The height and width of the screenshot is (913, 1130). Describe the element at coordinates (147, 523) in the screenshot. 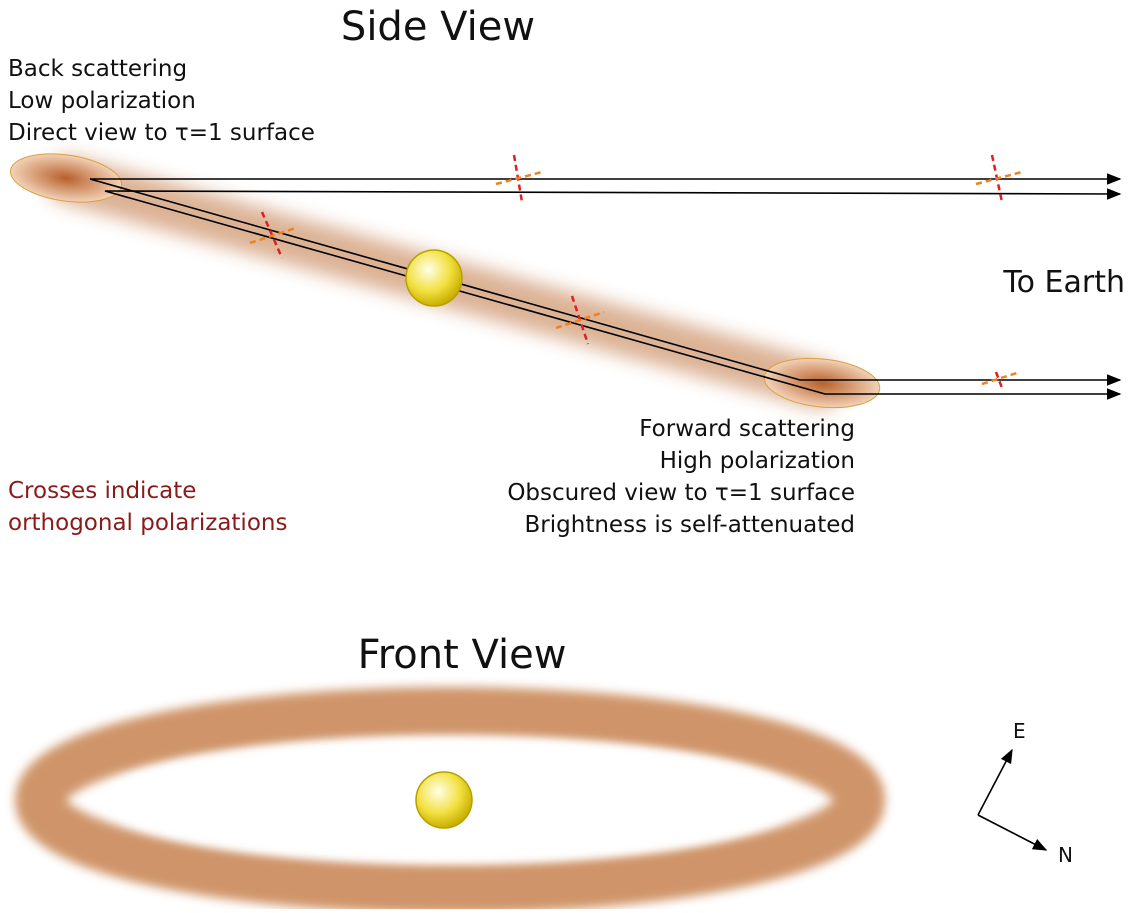

I see `legend-note: orthogonal polarizations` at that location.